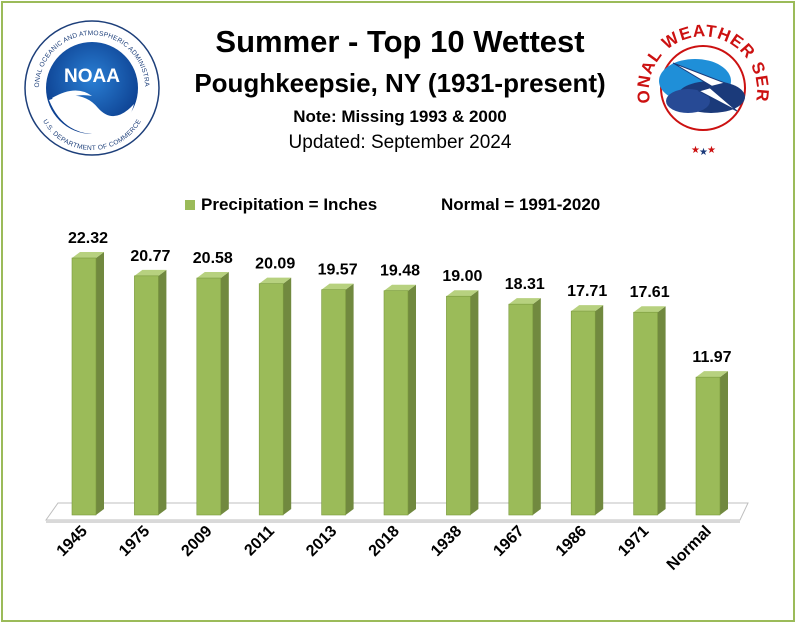 This screenshot has width=796, height=623. What do you see at coordinates (462, 276) in the screenshot?
I see `data-label: 19.00` at bounding box center [462, 276].